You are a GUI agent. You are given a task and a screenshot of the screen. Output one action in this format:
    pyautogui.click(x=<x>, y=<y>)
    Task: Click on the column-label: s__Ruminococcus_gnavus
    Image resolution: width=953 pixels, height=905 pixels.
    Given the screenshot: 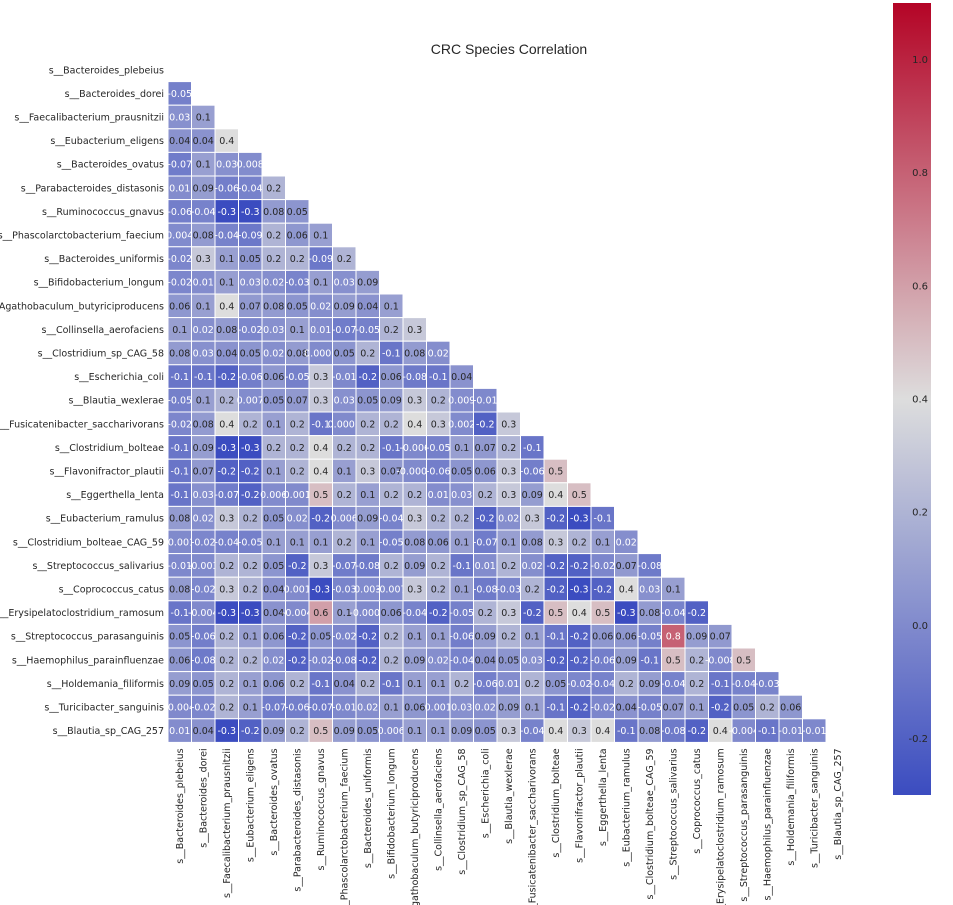 What is the action you would take?
    pyautogui.click(x=321, y=809)
    